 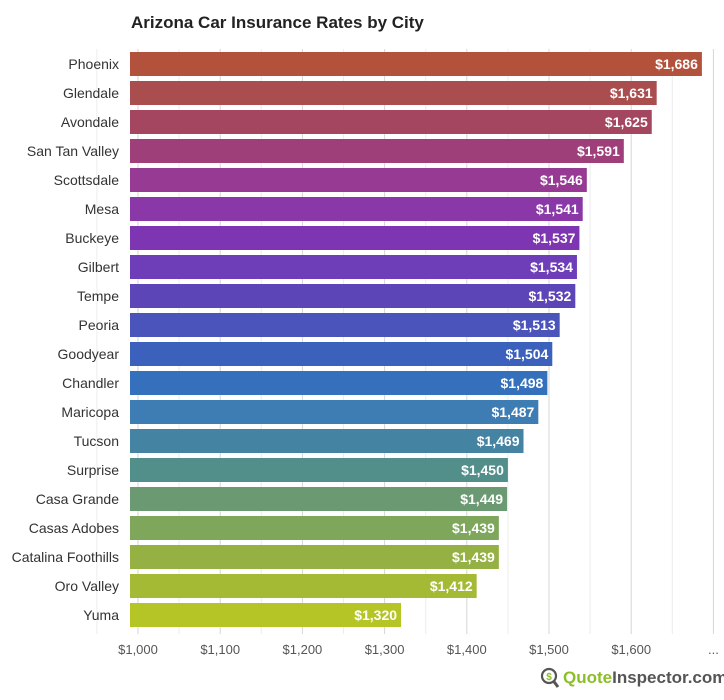 I want to click on category-label: Gilbert, so click(x=98, y=267).